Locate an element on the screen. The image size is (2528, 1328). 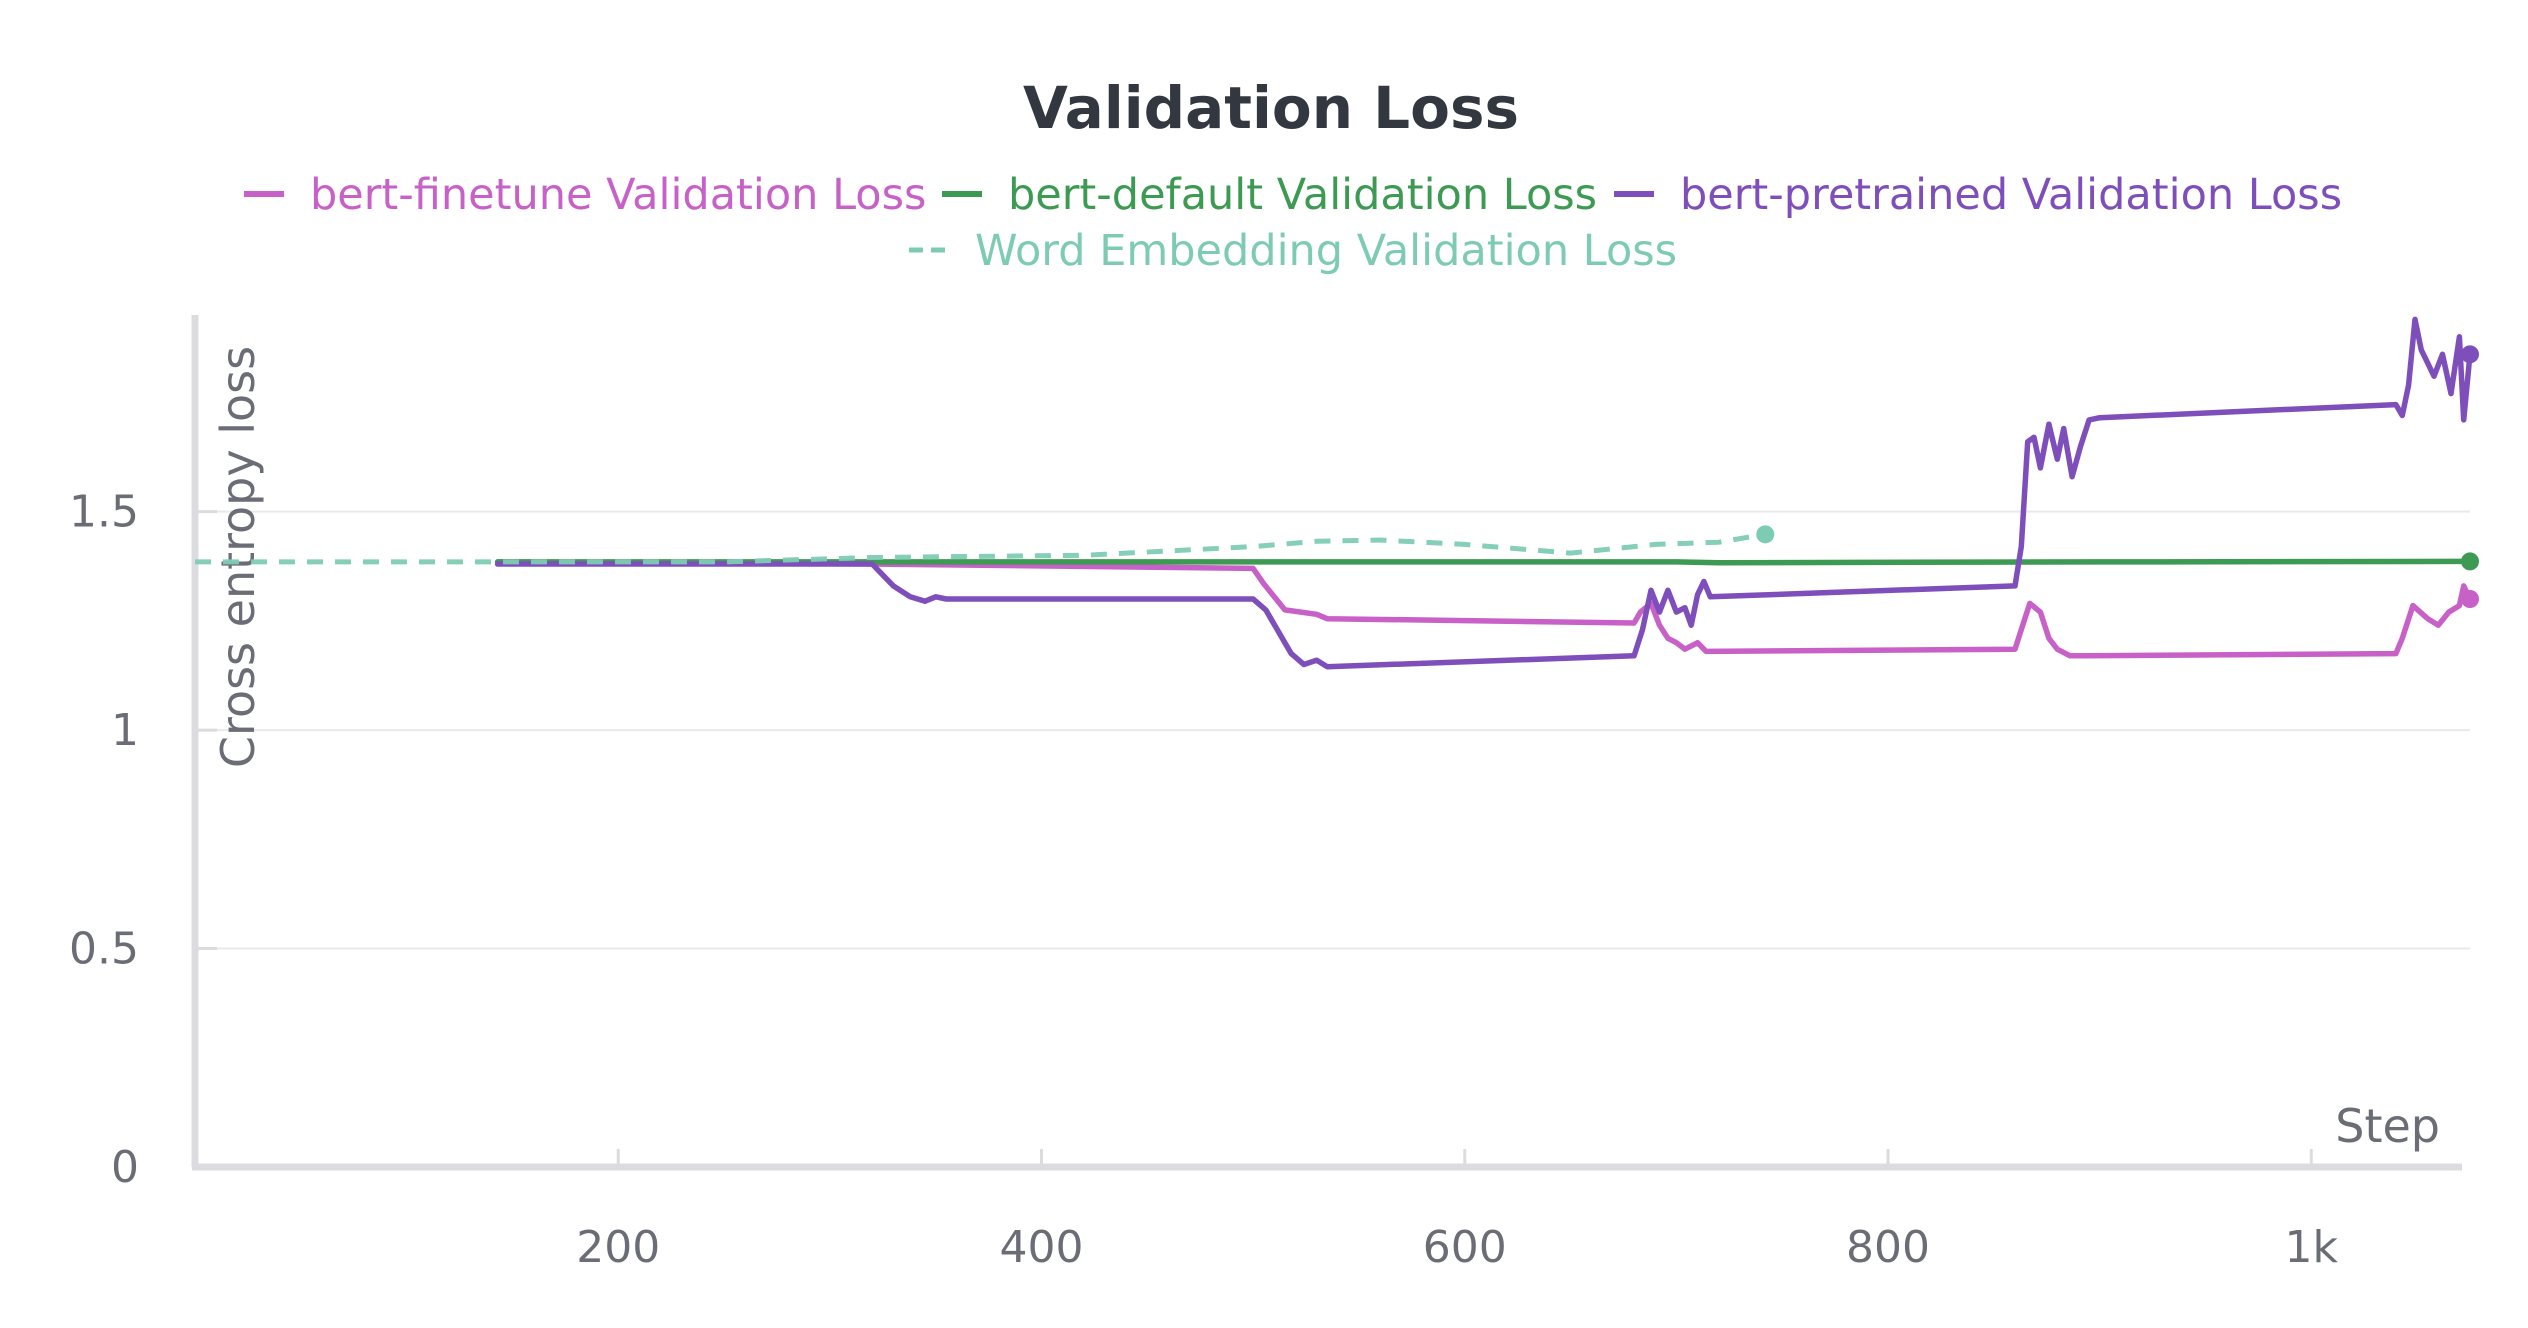
y-tick-label: 0 is located at coordinates (125, 1167).